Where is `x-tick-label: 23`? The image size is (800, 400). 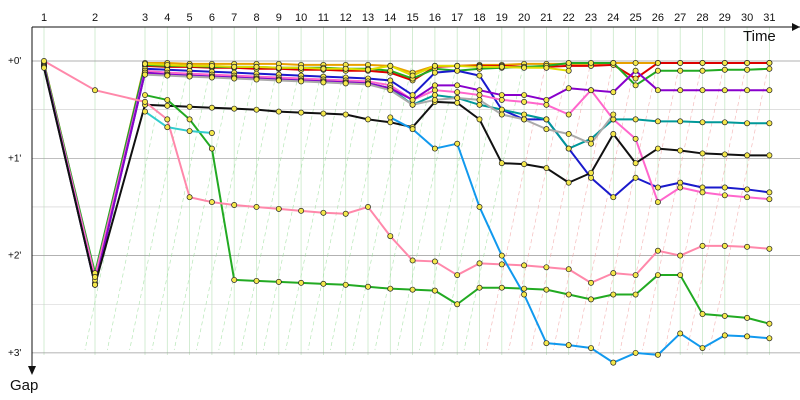
x-tick-label: 23 is located at coordinates (591, 18).